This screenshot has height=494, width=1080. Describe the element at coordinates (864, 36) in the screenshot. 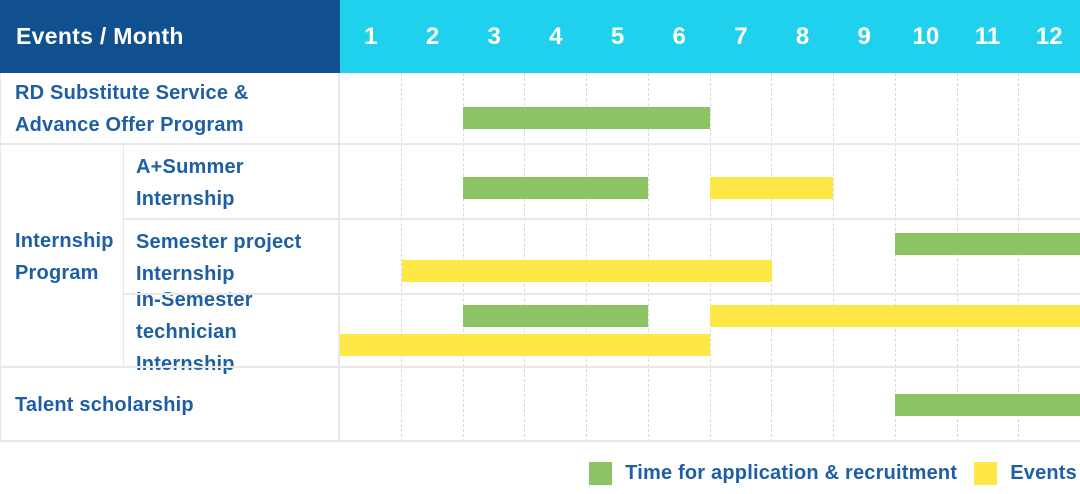

I see `month-label: 9` at that location.